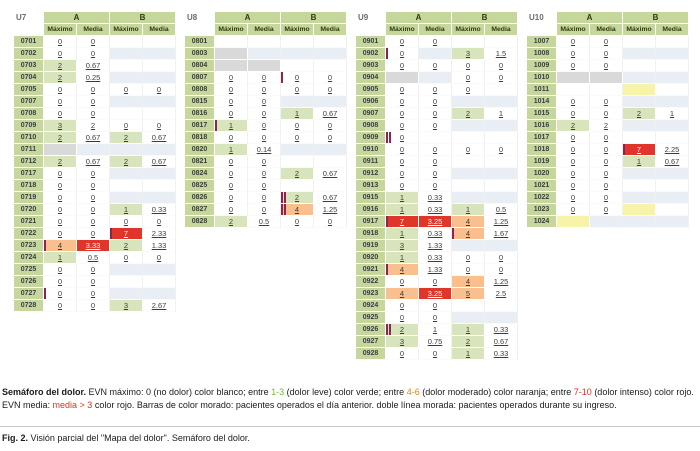 This screenshot has width=700, height=451. Describe the element at coordinates (371, 318) in the screenshot. I see `row-id: 0925` at that location.